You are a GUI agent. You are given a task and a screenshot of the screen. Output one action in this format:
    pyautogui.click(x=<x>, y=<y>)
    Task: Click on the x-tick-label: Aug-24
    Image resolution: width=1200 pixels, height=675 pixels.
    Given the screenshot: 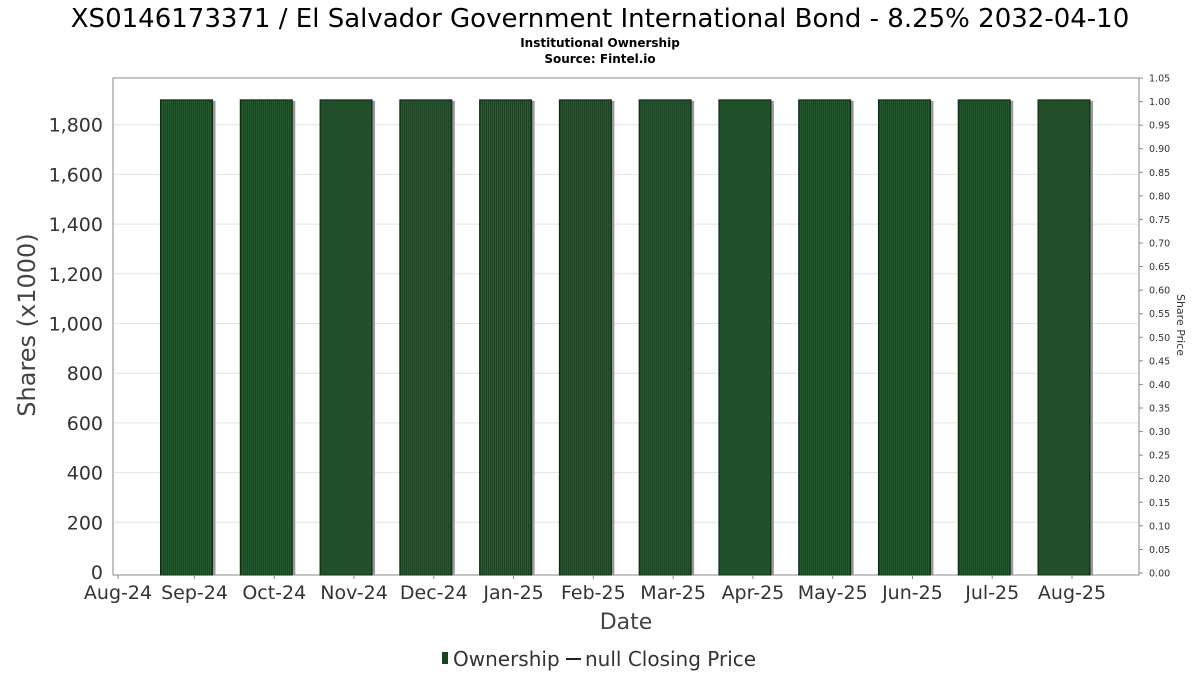 What is the action you would take?
    pyautogui.click(x=118, y=593)
    